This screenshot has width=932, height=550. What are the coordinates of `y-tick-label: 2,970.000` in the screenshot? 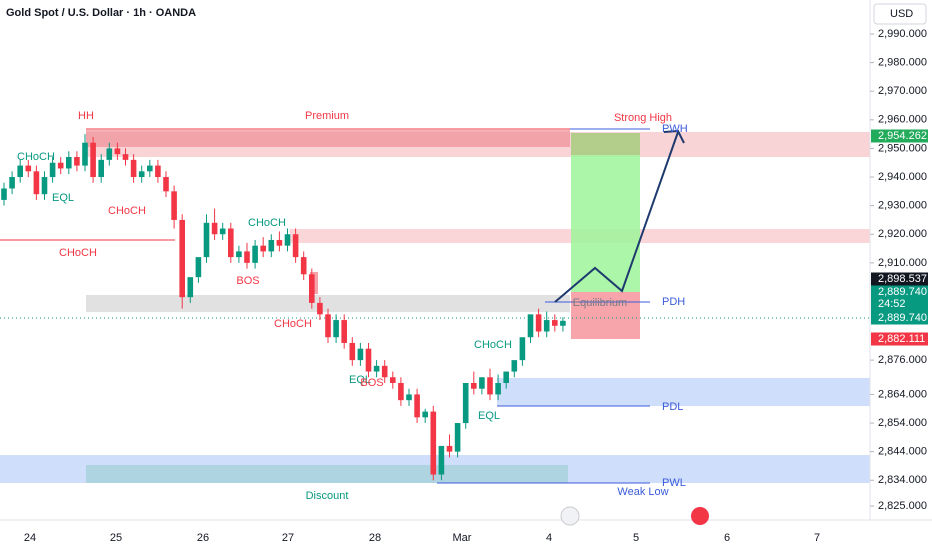 It's located at (902, 91).